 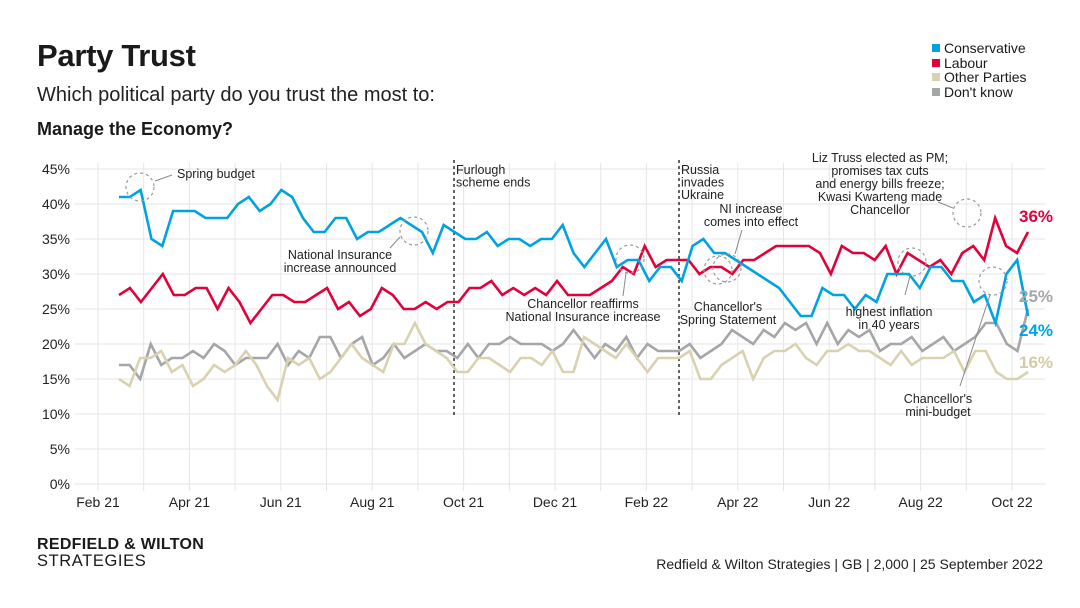 I want to click on x-tick-label: Apr 21, so click(x=189, y=502).